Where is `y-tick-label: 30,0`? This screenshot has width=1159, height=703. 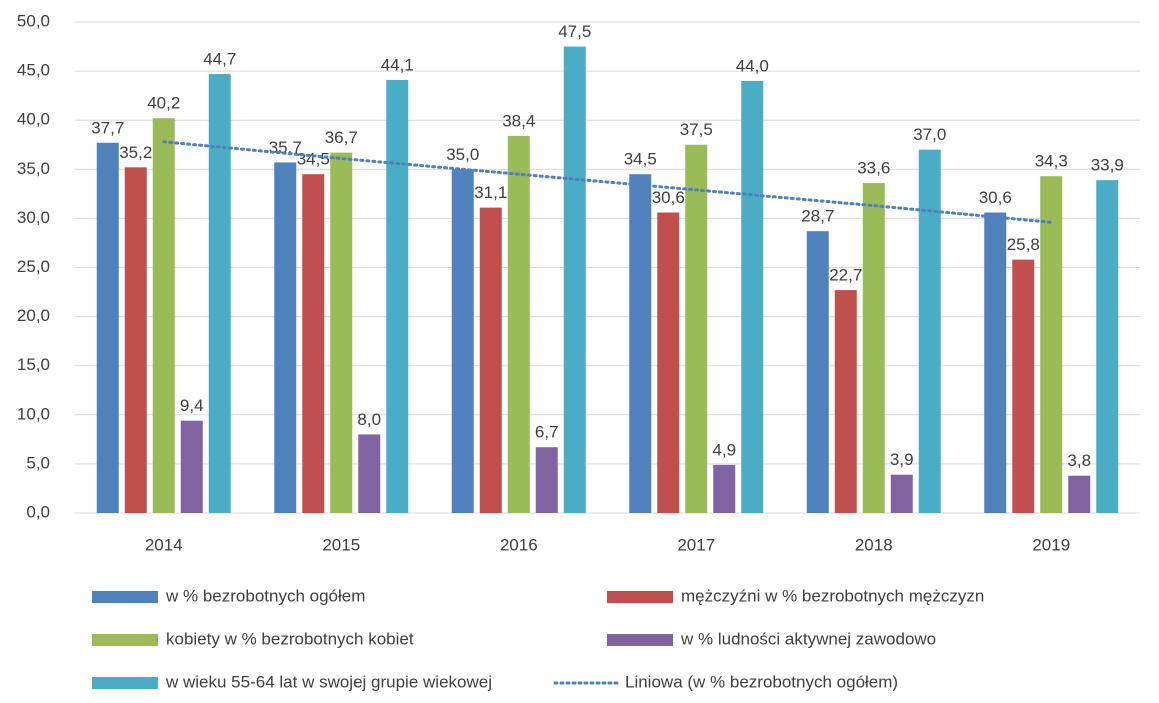 y-tick-label: 30,0 is located at coordinates (33, 217).